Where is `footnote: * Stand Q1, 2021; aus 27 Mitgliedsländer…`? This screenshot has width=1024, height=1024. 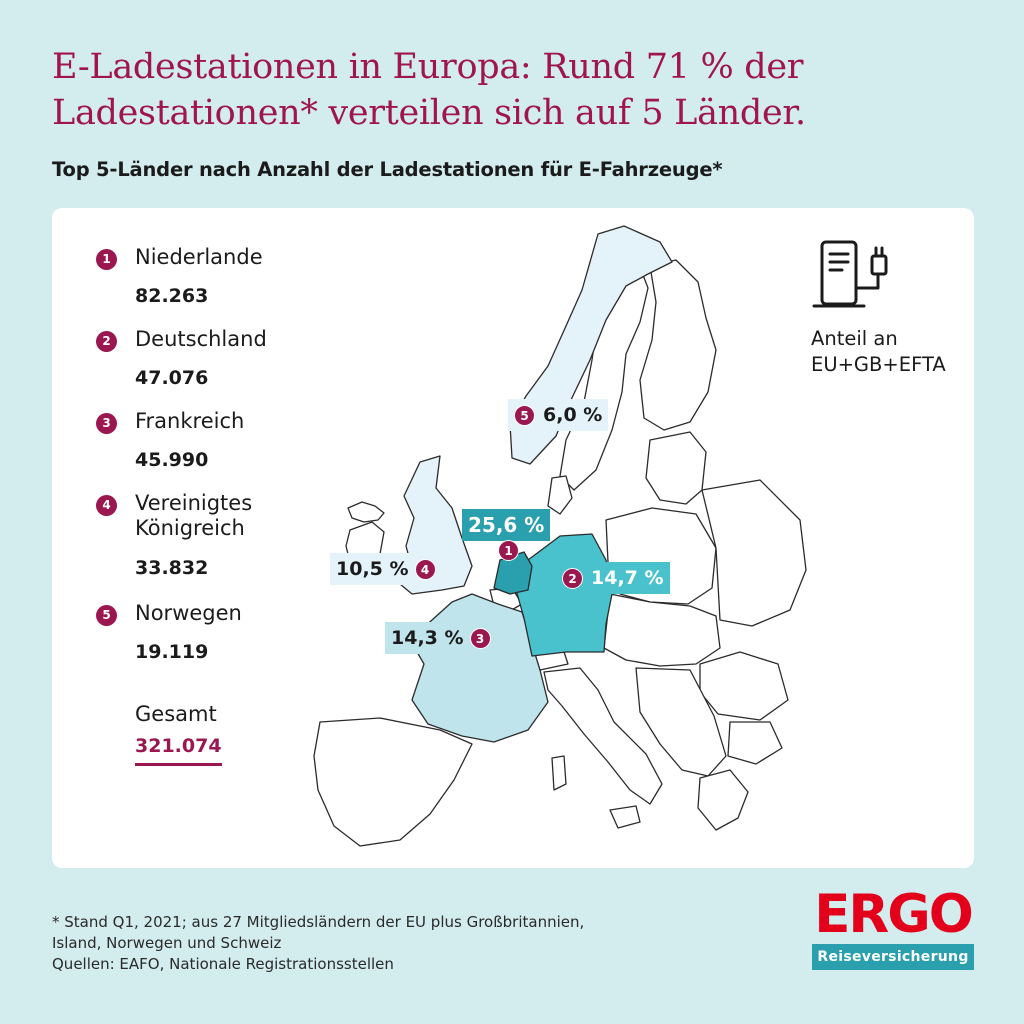 footnote: * Stand Q1, 2021; aus 27 Mitgliedsländer… is located at coordinates (332, 943).